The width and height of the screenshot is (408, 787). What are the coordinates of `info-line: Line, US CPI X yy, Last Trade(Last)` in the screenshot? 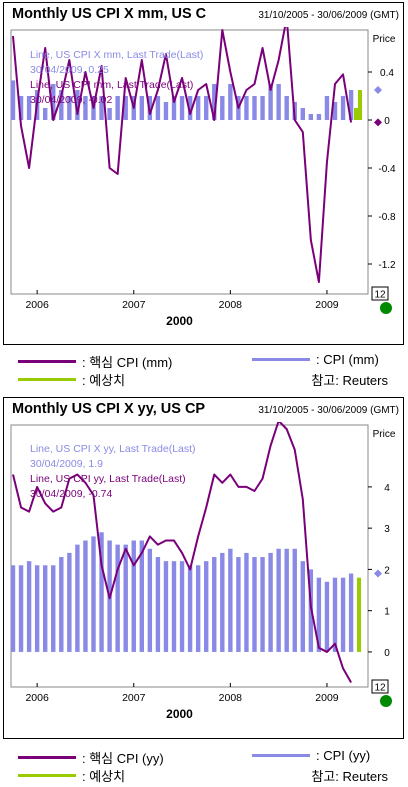 It's located at (113, 449).